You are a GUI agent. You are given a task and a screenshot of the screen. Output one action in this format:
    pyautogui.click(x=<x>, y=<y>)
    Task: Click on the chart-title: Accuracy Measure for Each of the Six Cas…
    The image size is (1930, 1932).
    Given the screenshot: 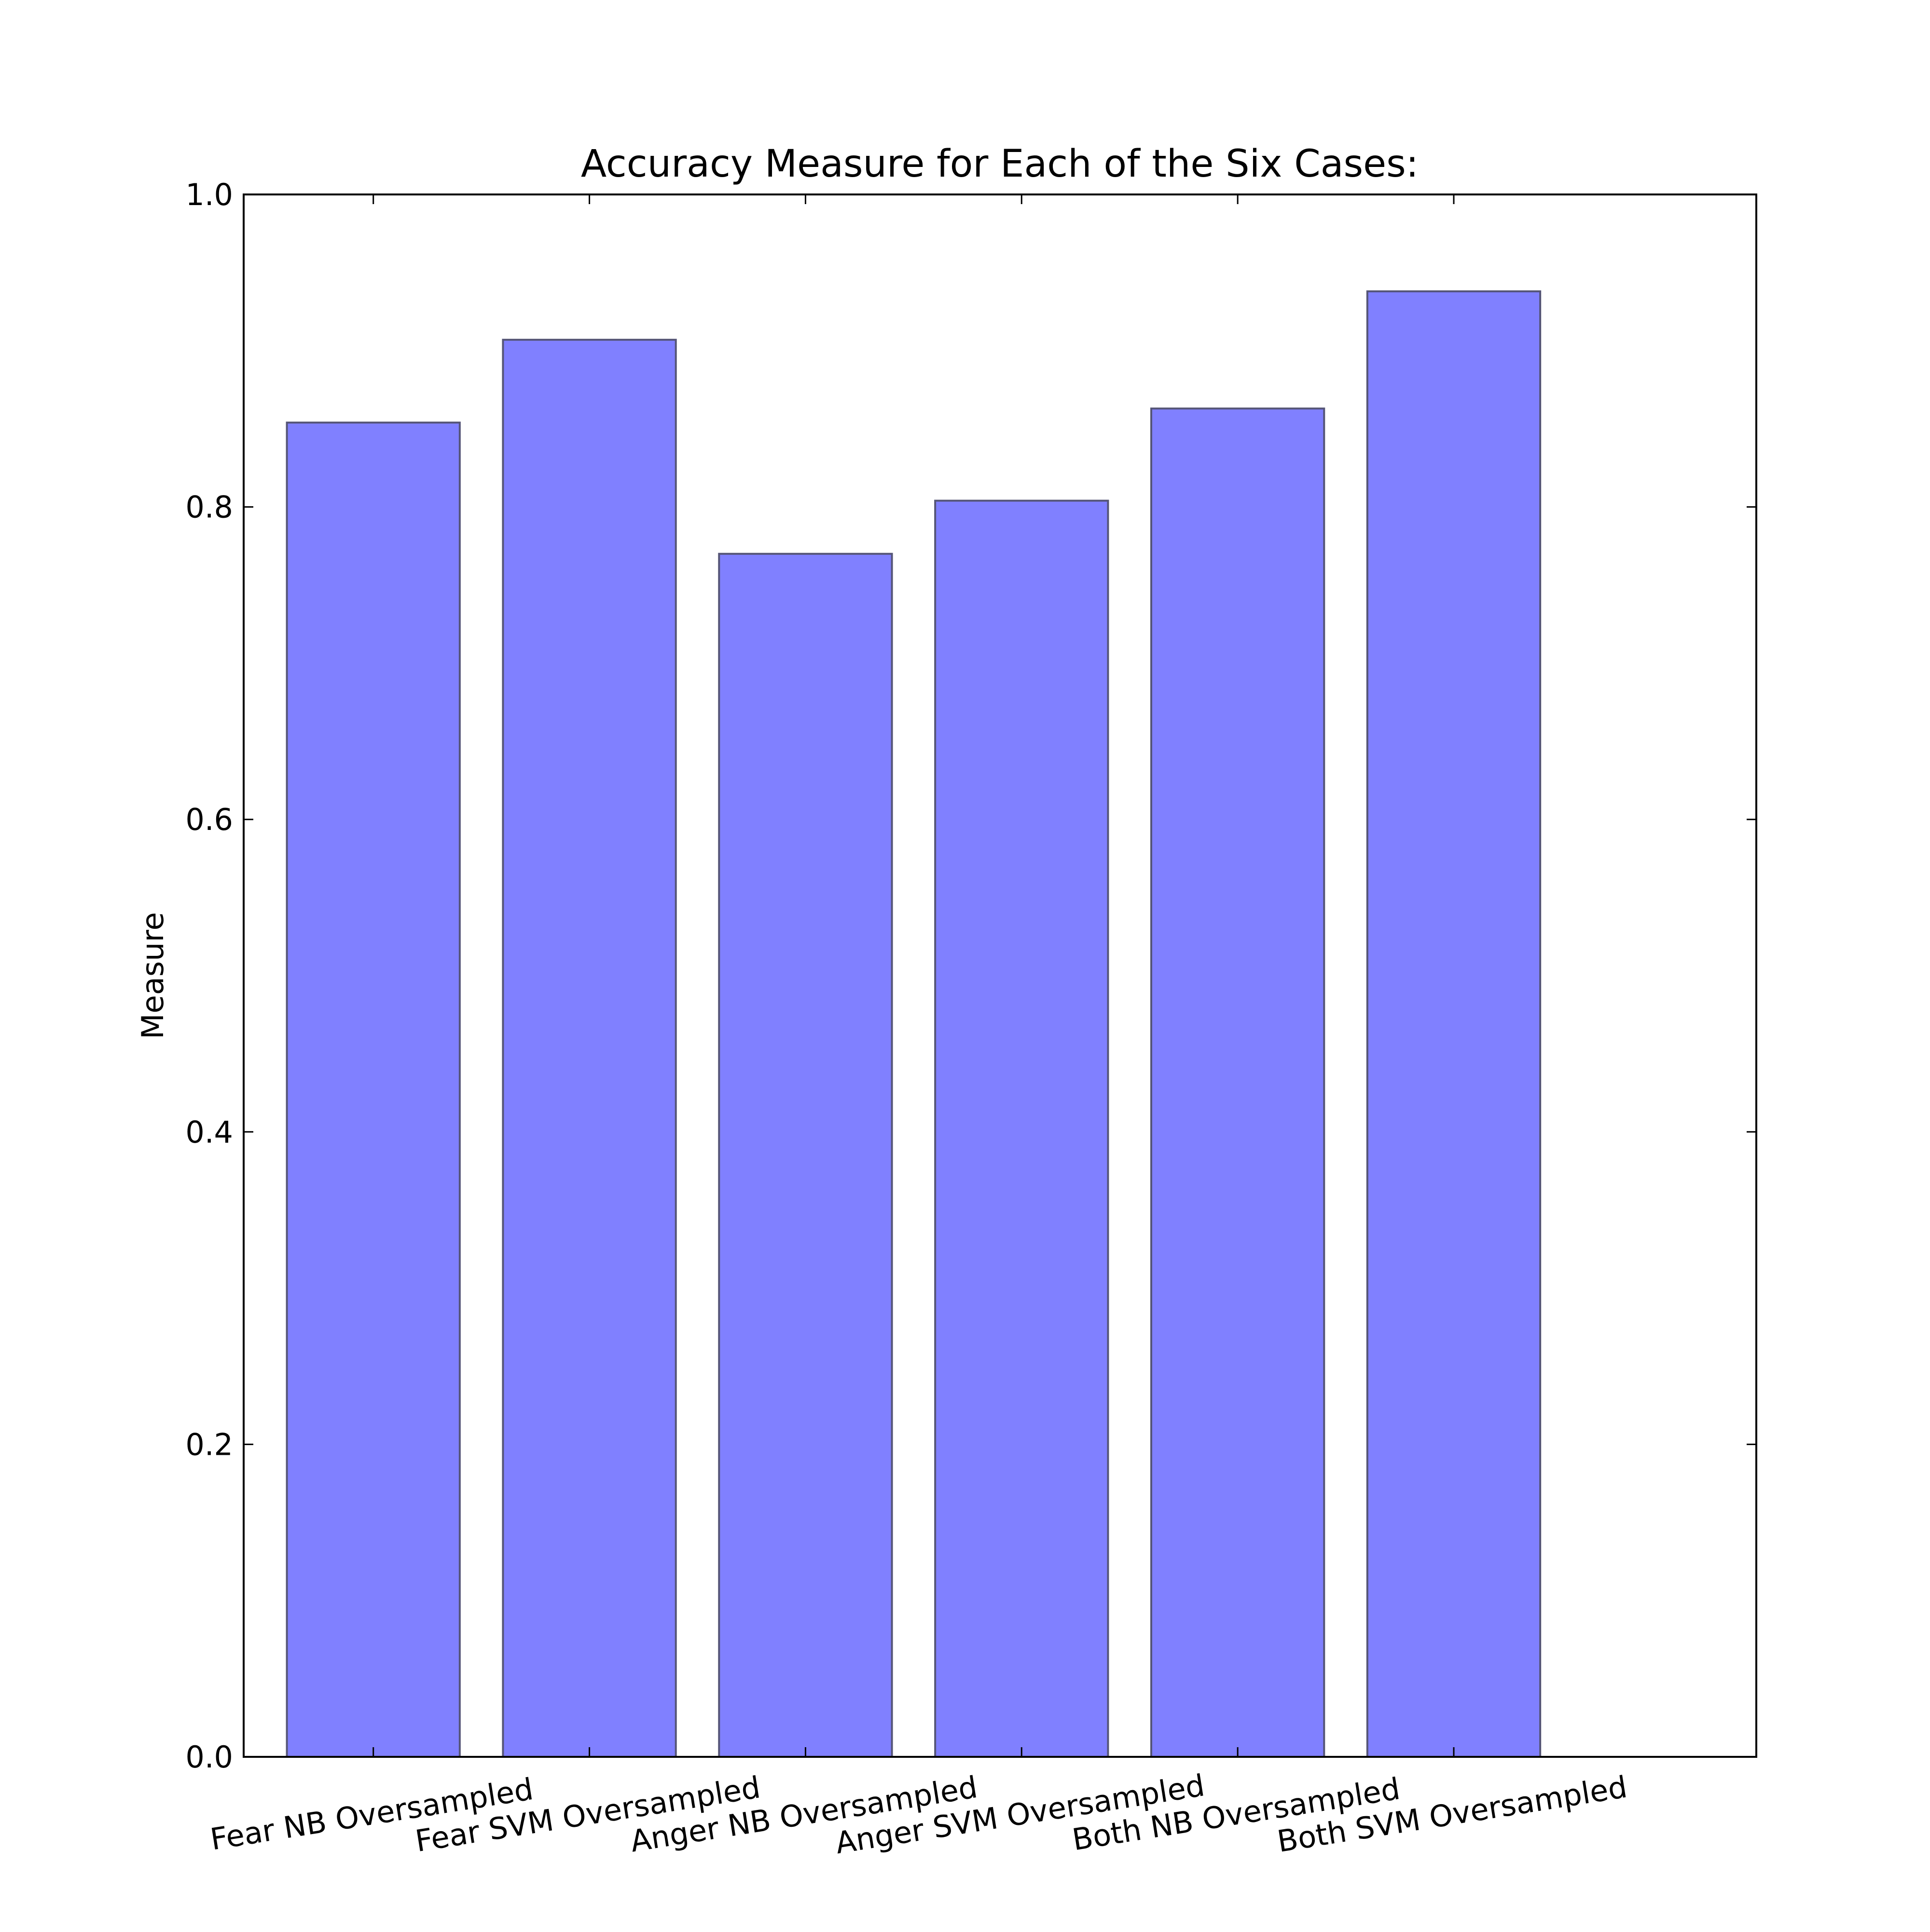 What is the action you would take?
    pyautogui.click(x=1000, y=164)
    